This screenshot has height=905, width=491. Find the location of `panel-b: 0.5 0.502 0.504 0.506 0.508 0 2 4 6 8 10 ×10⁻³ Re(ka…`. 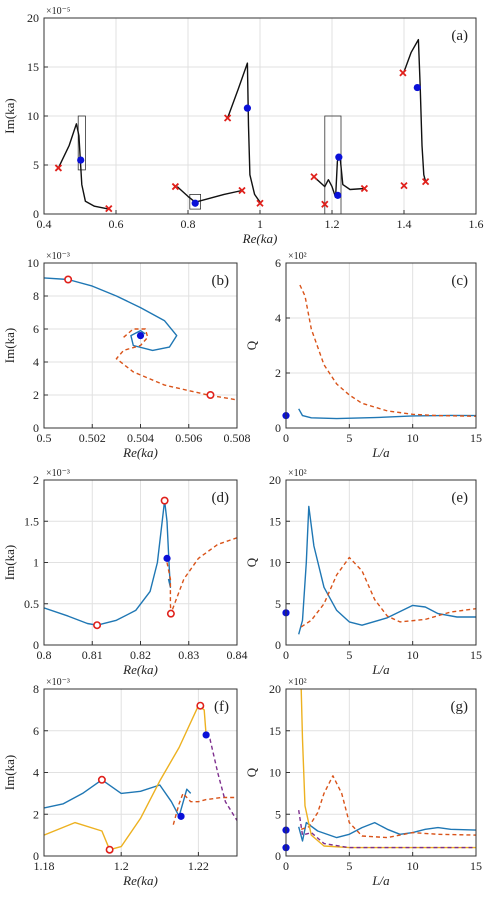

panel-b: 0.5 0.502 0.504 0.506 0.508 0 2 4 6 8 10 ×10⁻³ Re(ka… is located at coordinates (126, 355).